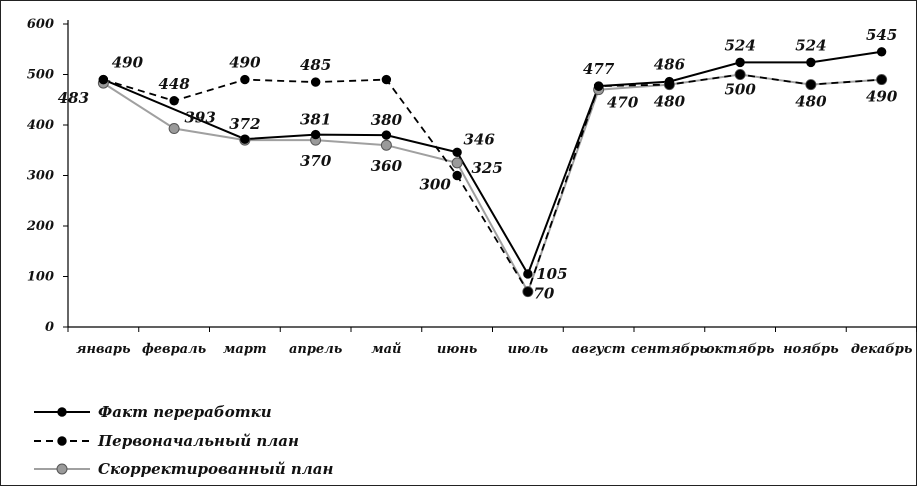 The width and height of the screenshot is (917, 486). I want to click on x-tick-label: июль, so click(528, 349).